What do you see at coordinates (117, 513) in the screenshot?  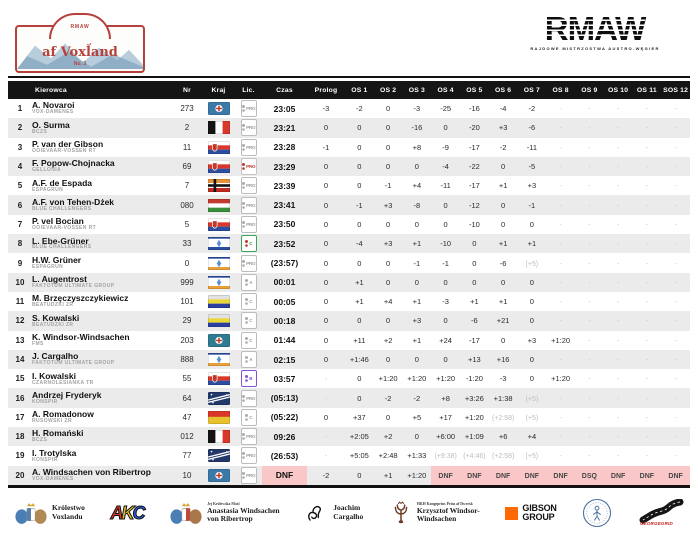 I see `akc-letter-a: A` at bounding box center [117, 513].